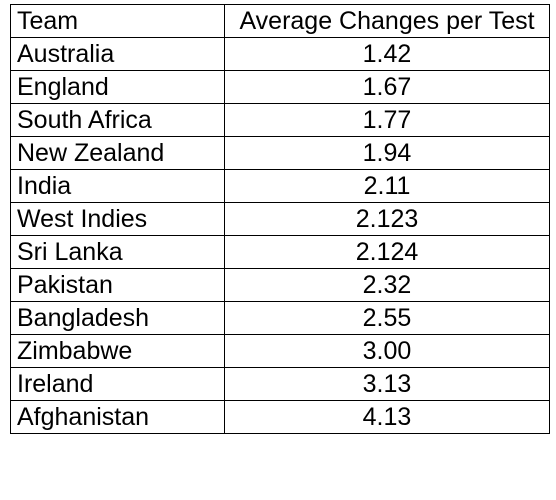 The height and width of the screenshot is (500, 556). Describe the element at coordinates (387, 120) in the screenshot. I see `average-changes-cell: 1.77` at that location.